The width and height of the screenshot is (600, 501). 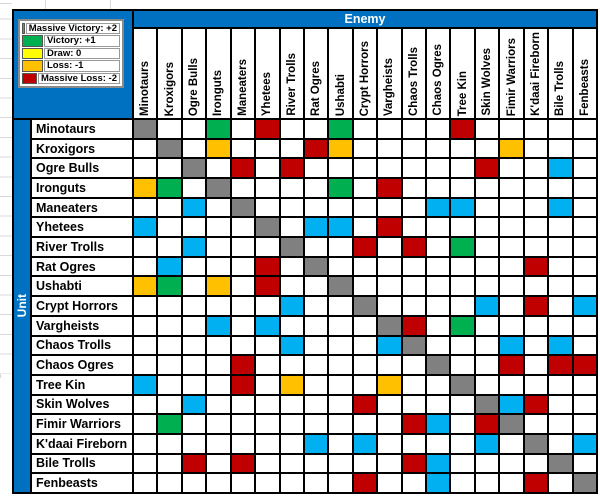 What do you see at coordinates (365, 73) in the screenshot?
I see `column-header-crypt-horrors: Crypt Horrors` at bounding box center [365, 73].